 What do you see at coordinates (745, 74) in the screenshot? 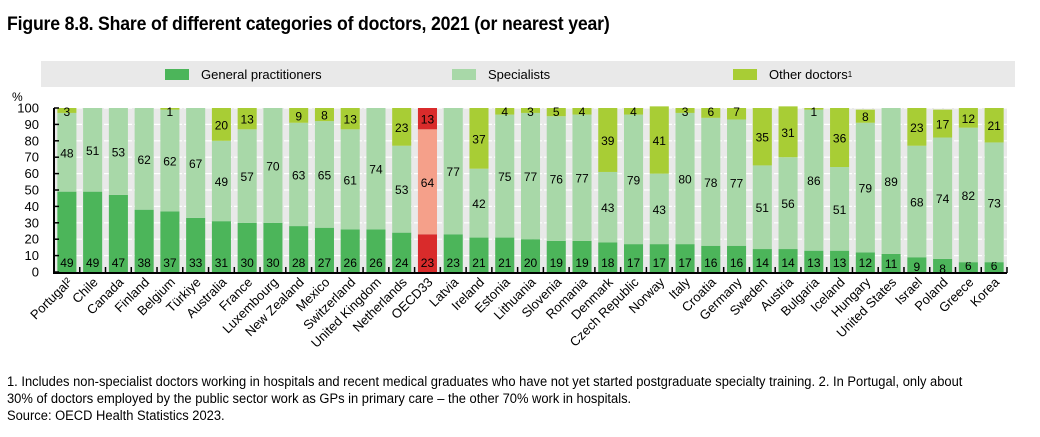
I see `legend-swatch-other` at bounding box center [745, 74].